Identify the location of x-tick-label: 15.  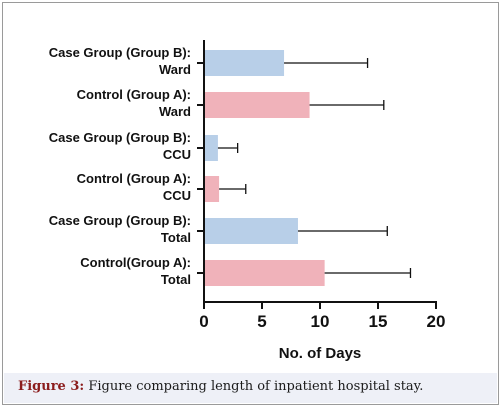
(378, 321).